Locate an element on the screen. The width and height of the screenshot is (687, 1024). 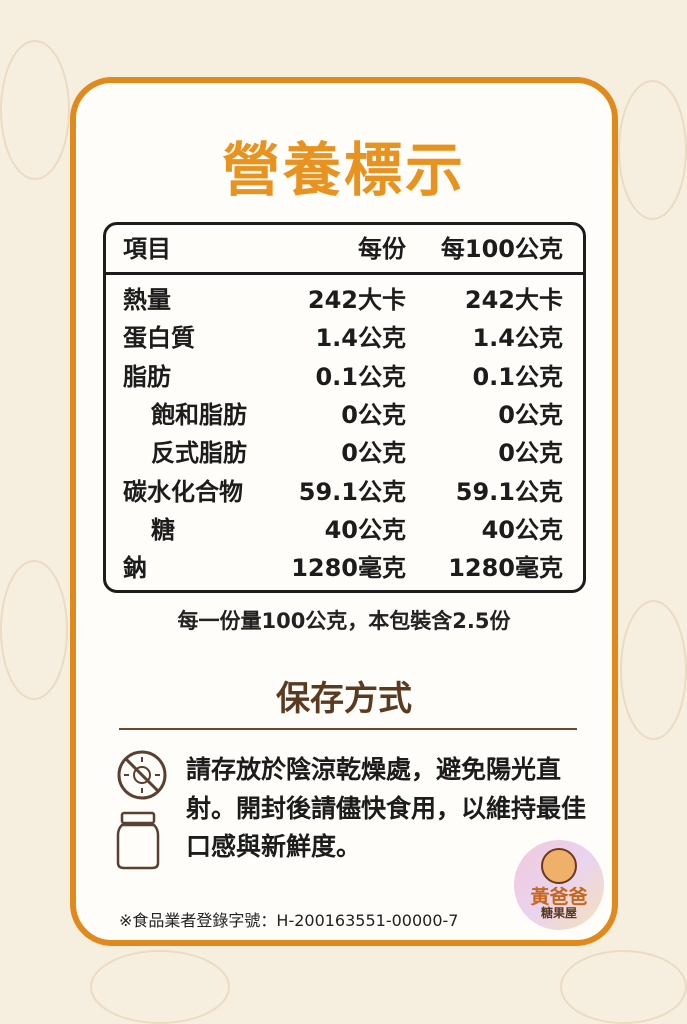
divider is located at coordinates (348, 729).